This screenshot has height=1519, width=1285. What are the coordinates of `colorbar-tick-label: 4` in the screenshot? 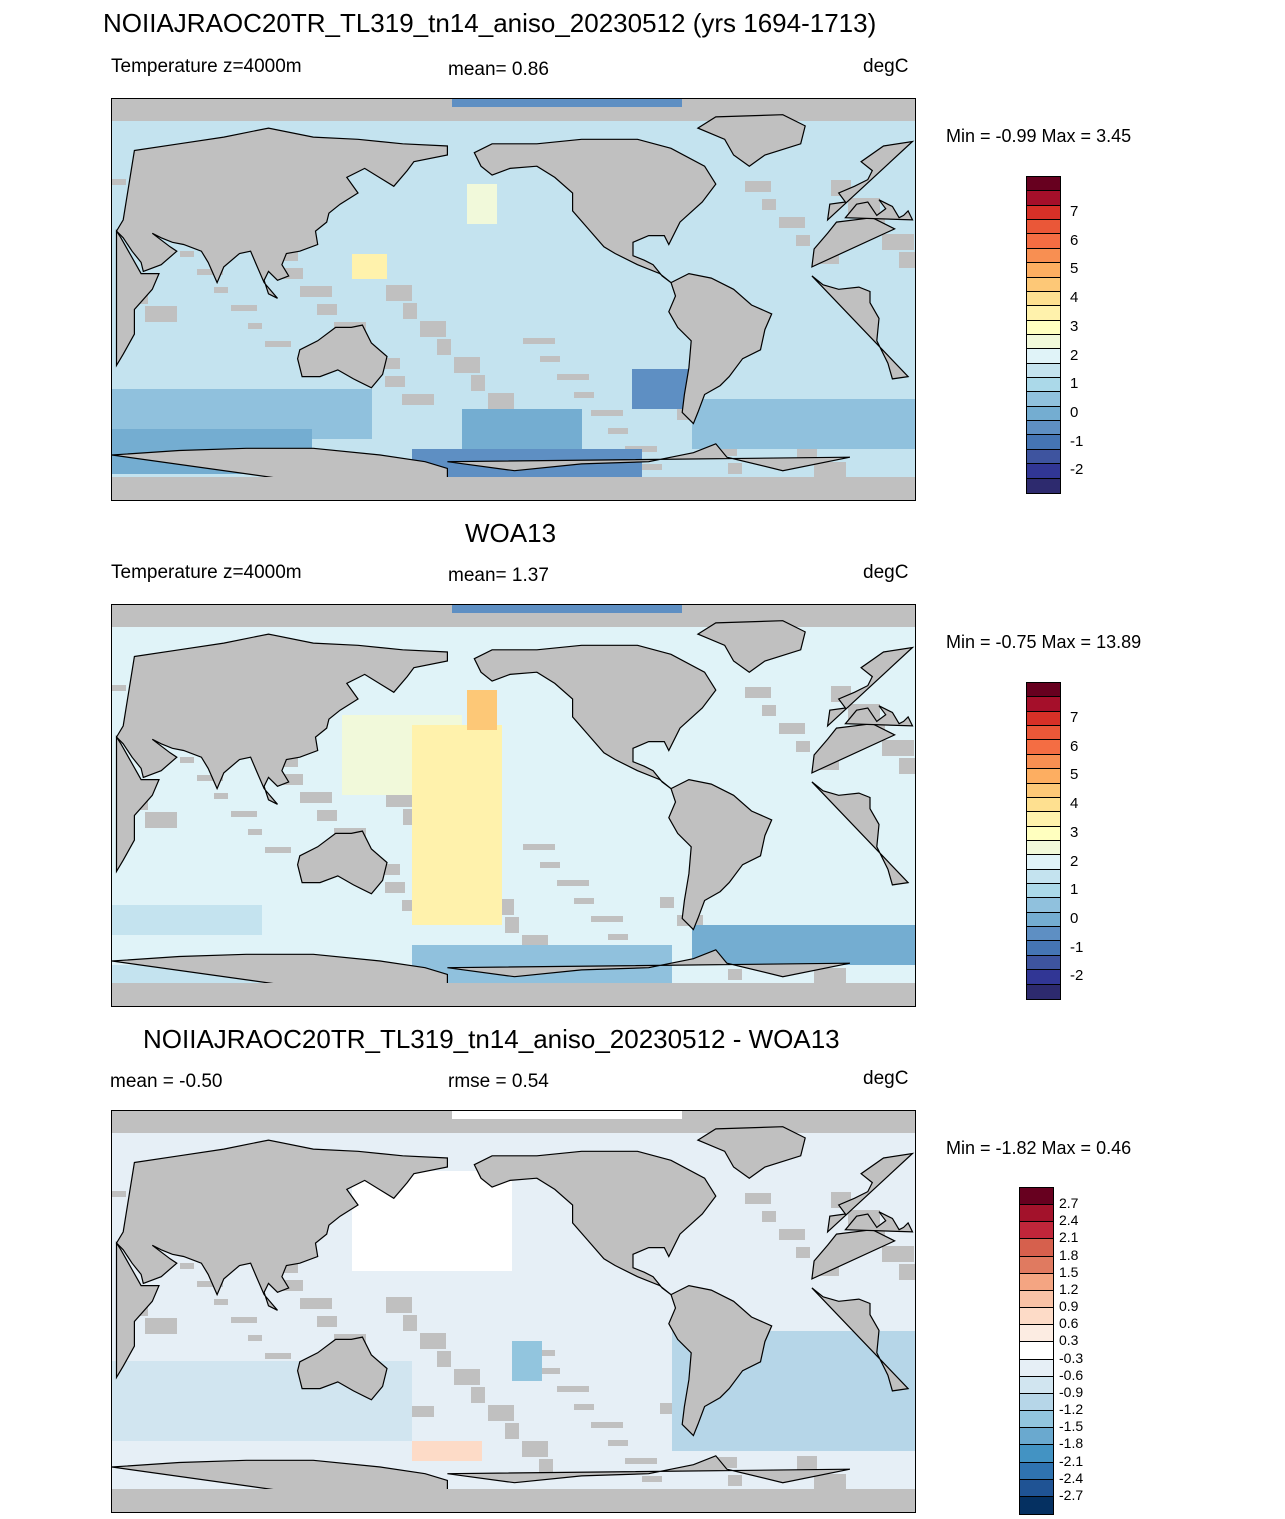 It's located at (1074, 298).